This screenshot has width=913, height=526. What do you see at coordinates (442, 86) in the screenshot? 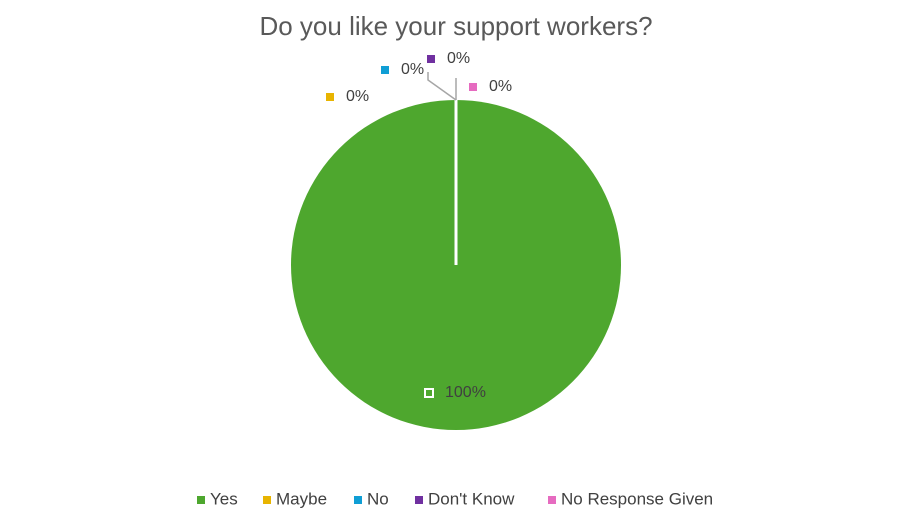
I see `leader-line` at bounding box center [442, 86].